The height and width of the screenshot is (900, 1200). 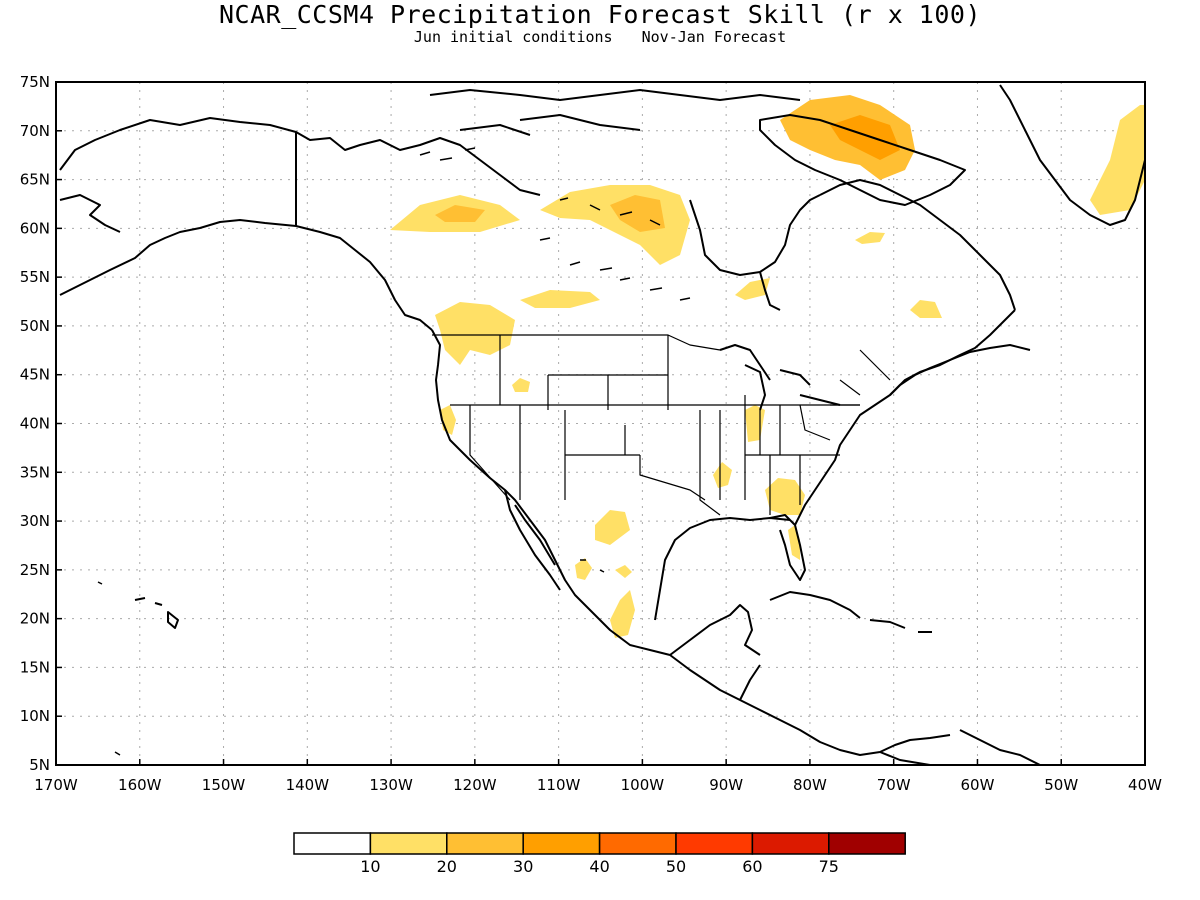 I want to click on lat-tick-label: 30N, so click(x=35, y=521).